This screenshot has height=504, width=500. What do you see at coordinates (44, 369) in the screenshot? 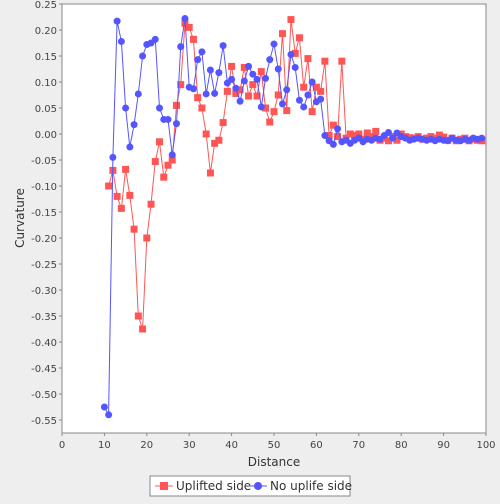
I see `y-tick-label: -0.45` at bounding box center [44, 369].